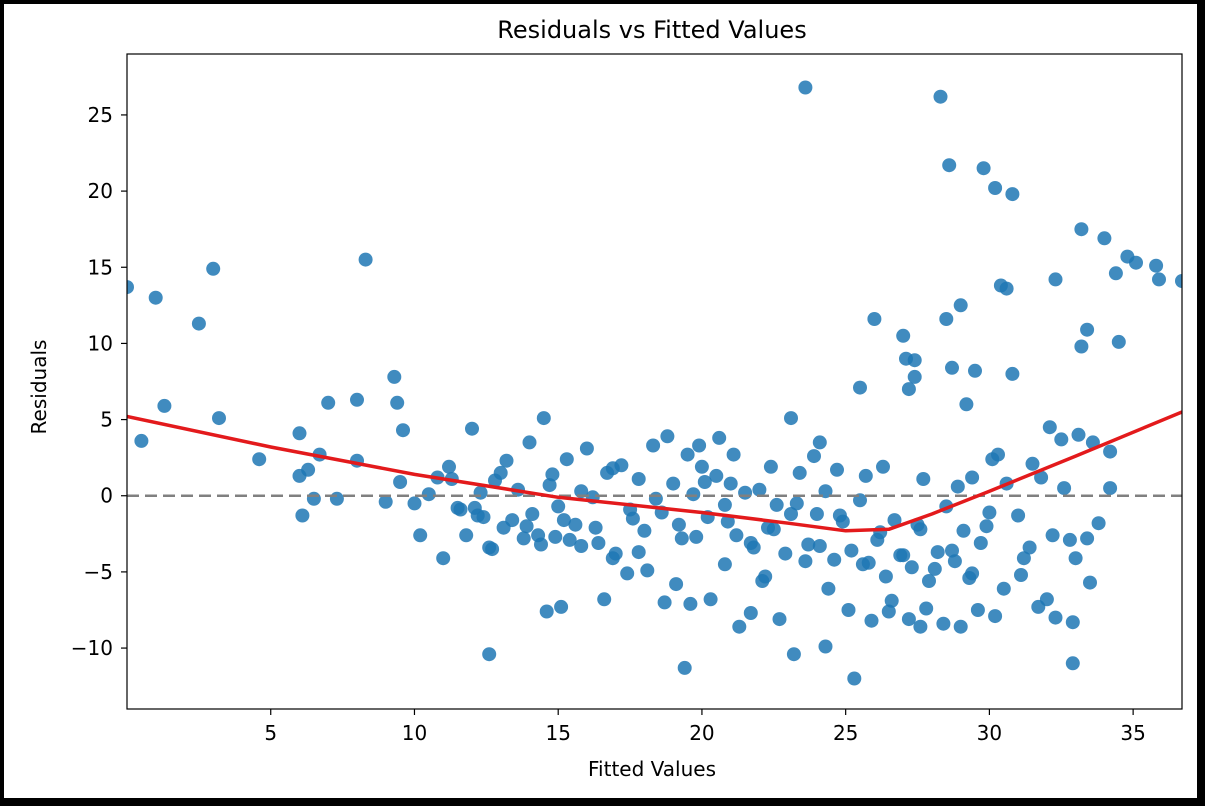  Describe the element at coordinates (651, 30) in the screenshot. I see `chart-title: Residuals vs Fitted Values` at that location.